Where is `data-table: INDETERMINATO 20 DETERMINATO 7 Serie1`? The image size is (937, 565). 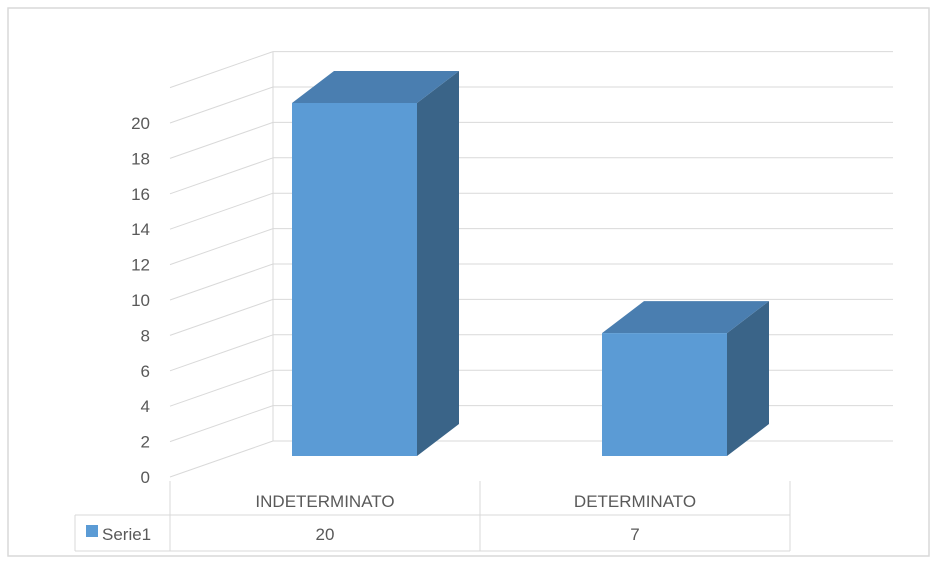
data-table: INDETERMINATO 20 DETERMINATO 7 Serie1 is located at coordinates (432, 516).